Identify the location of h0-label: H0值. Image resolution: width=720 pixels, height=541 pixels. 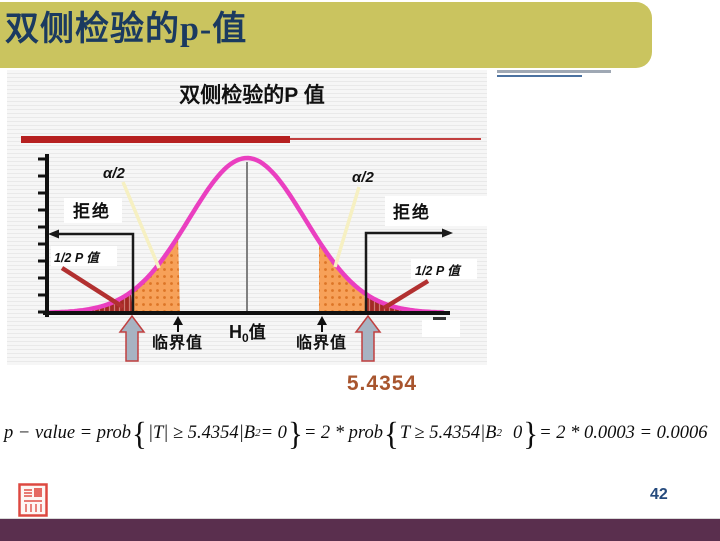
(247, 333).